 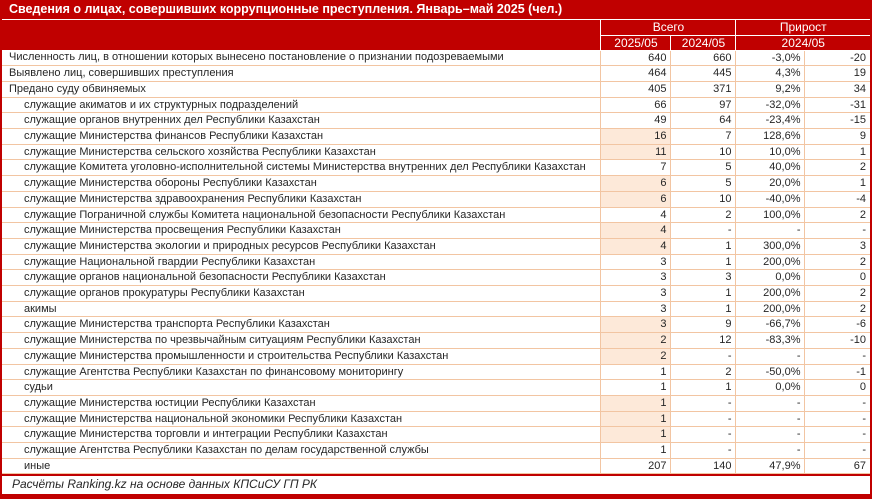 What do you see at coordinates (636, 105) in the screenshot?
I see `value-2025: 66` at bounding box center [636, 105].